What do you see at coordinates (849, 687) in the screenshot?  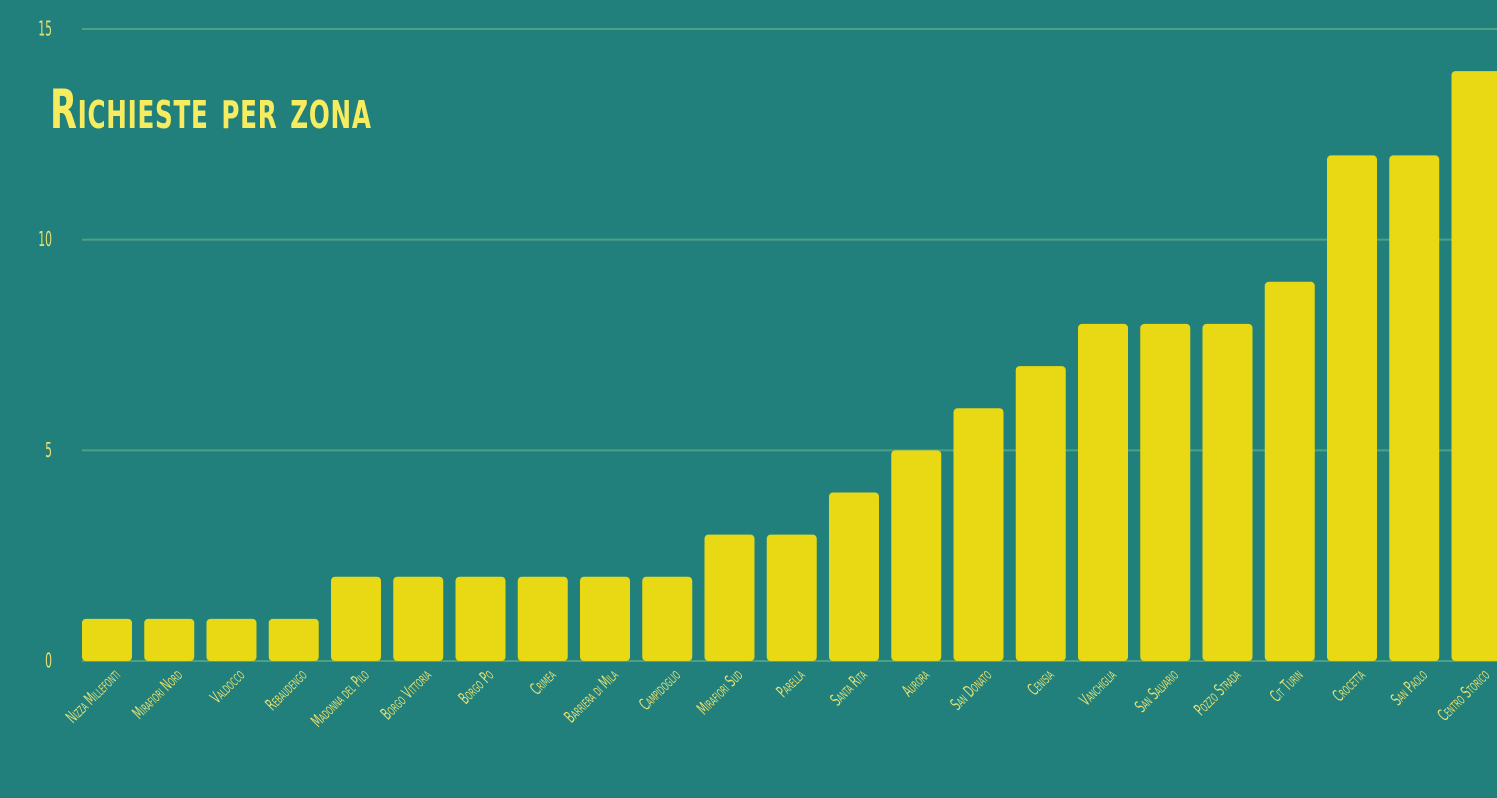 I see `x-tick-label: Santa Rita` at bounding box center [849, 687].